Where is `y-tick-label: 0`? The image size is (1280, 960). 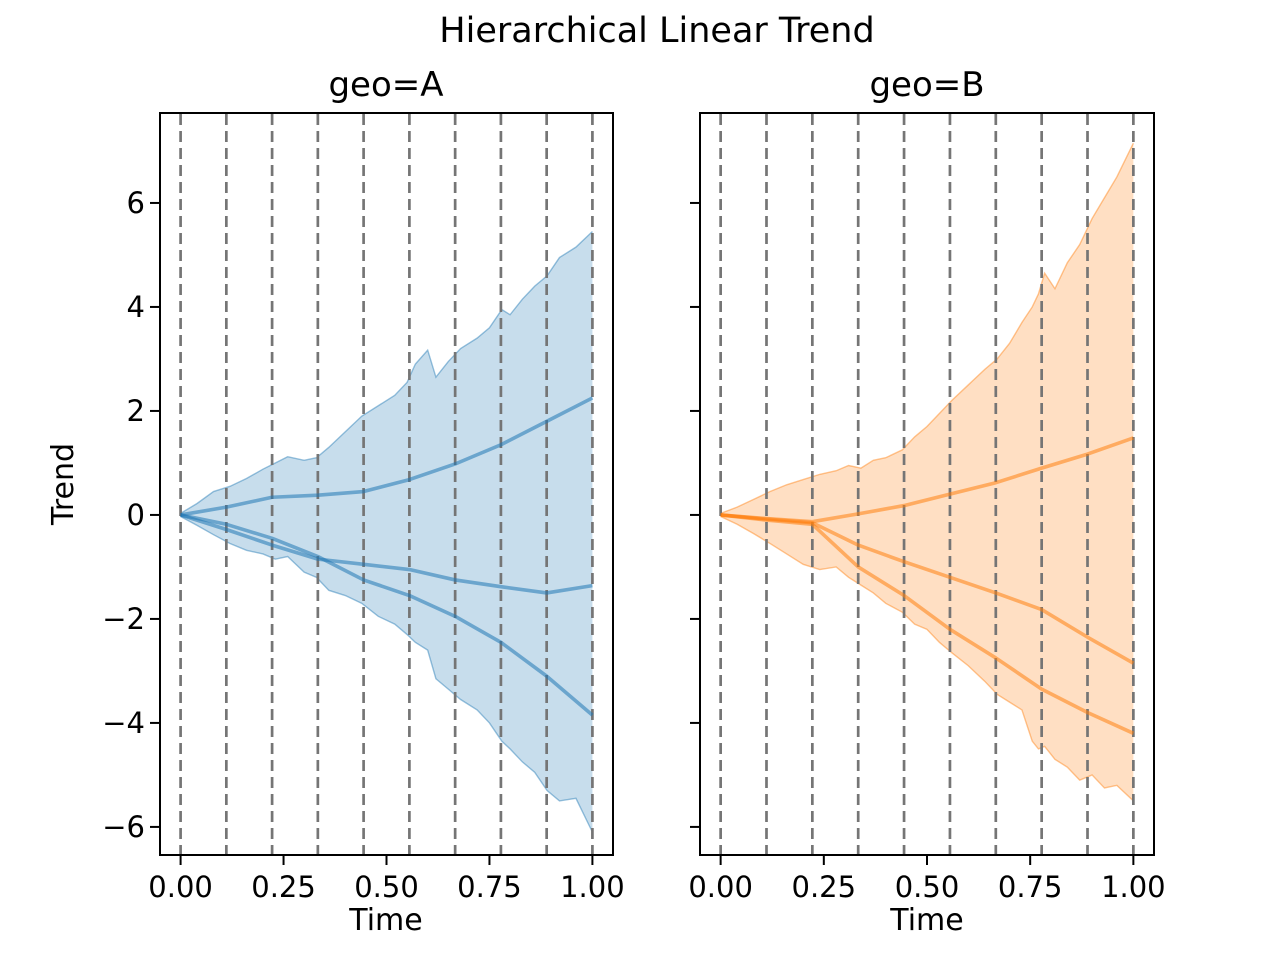 y-tick-label: 0 is located at coordinates (136, 515).